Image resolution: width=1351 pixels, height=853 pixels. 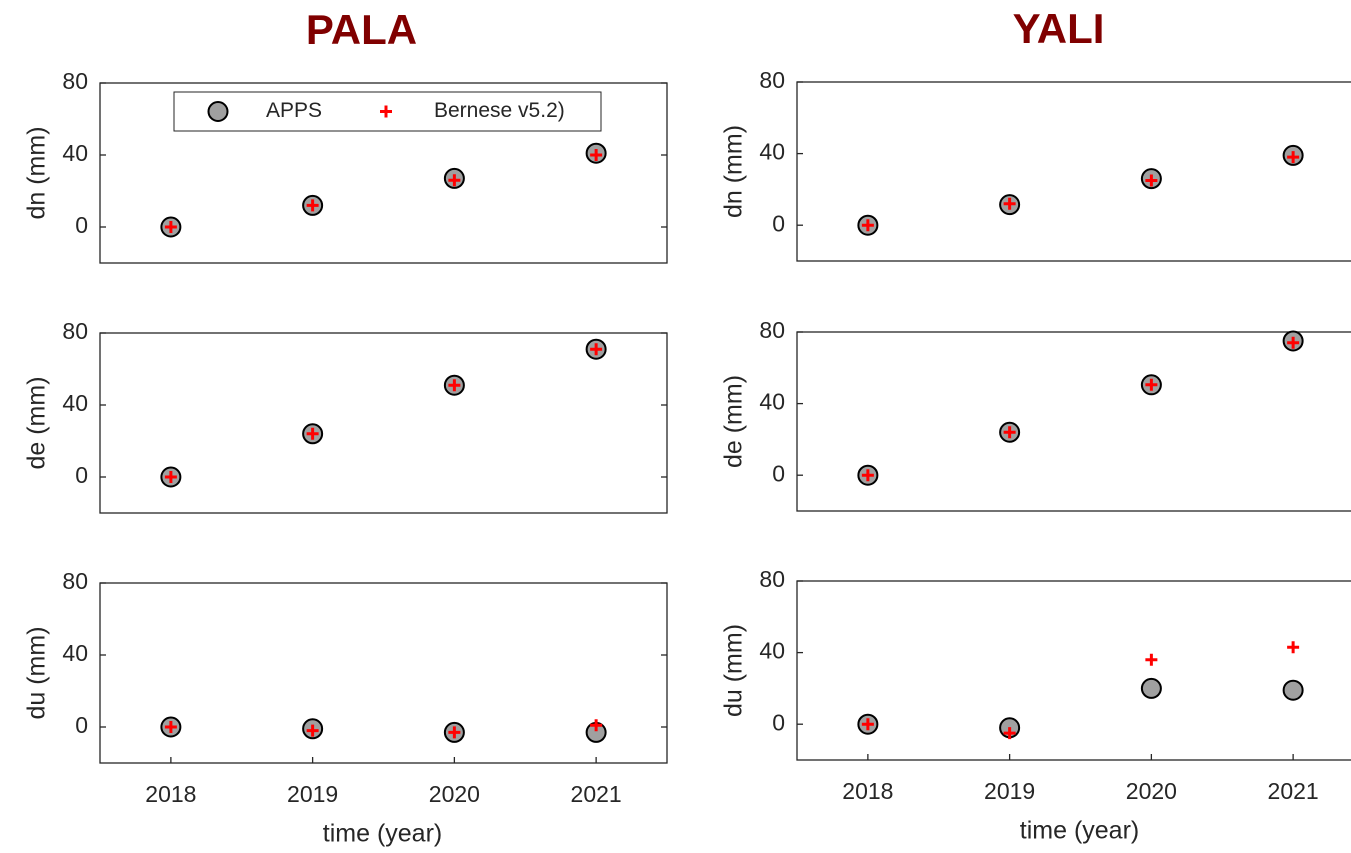 I want to click on legend-label: Bernese v5.2), so click(x=499, y=110).